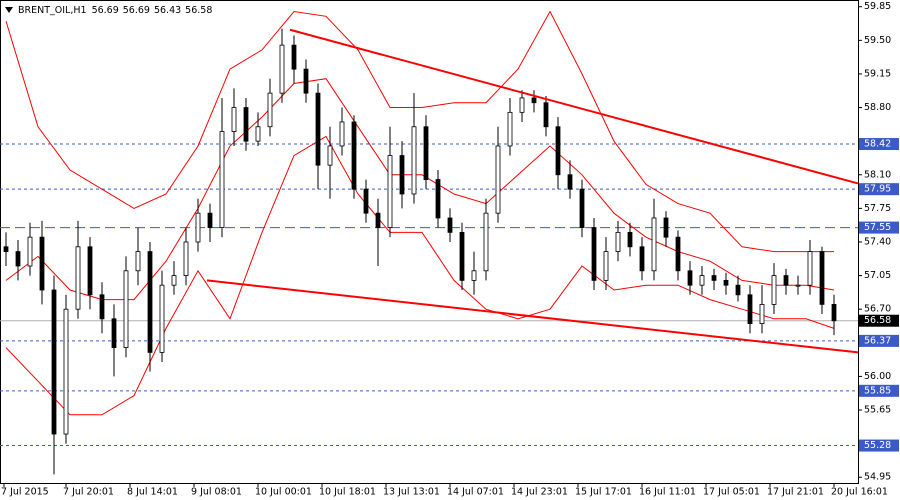  I want to click on y-tick-label: 58.80, so click(877, 107).